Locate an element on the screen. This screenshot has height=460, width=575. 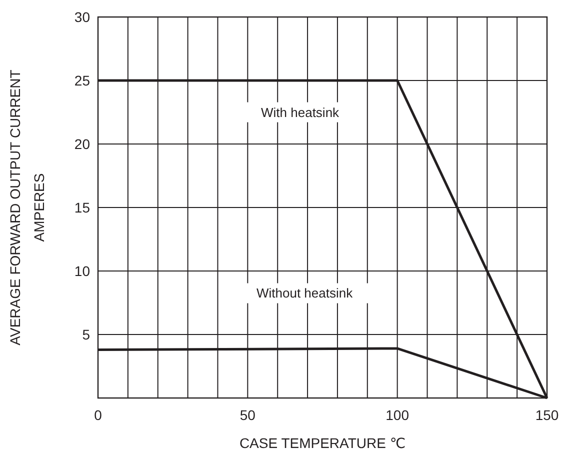
y-axis-title: AVERAGE FORWARD OUTPUT CURRENT AMPERES is located at coordinates (27, 207).